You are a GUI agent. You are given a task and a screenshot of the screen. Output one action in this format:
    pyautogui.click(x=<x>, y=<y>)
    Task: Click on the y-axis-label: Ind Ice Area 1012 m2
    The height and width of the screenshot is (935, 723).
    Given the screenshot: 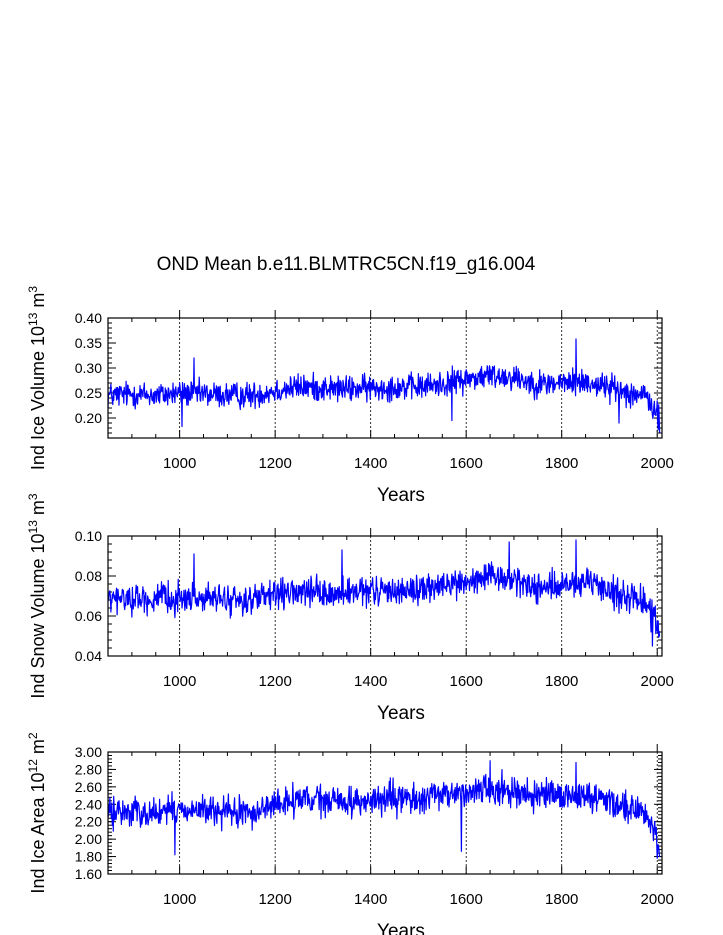 What is the action you would take?
    pyautogui.click(x=37, y=812)
    